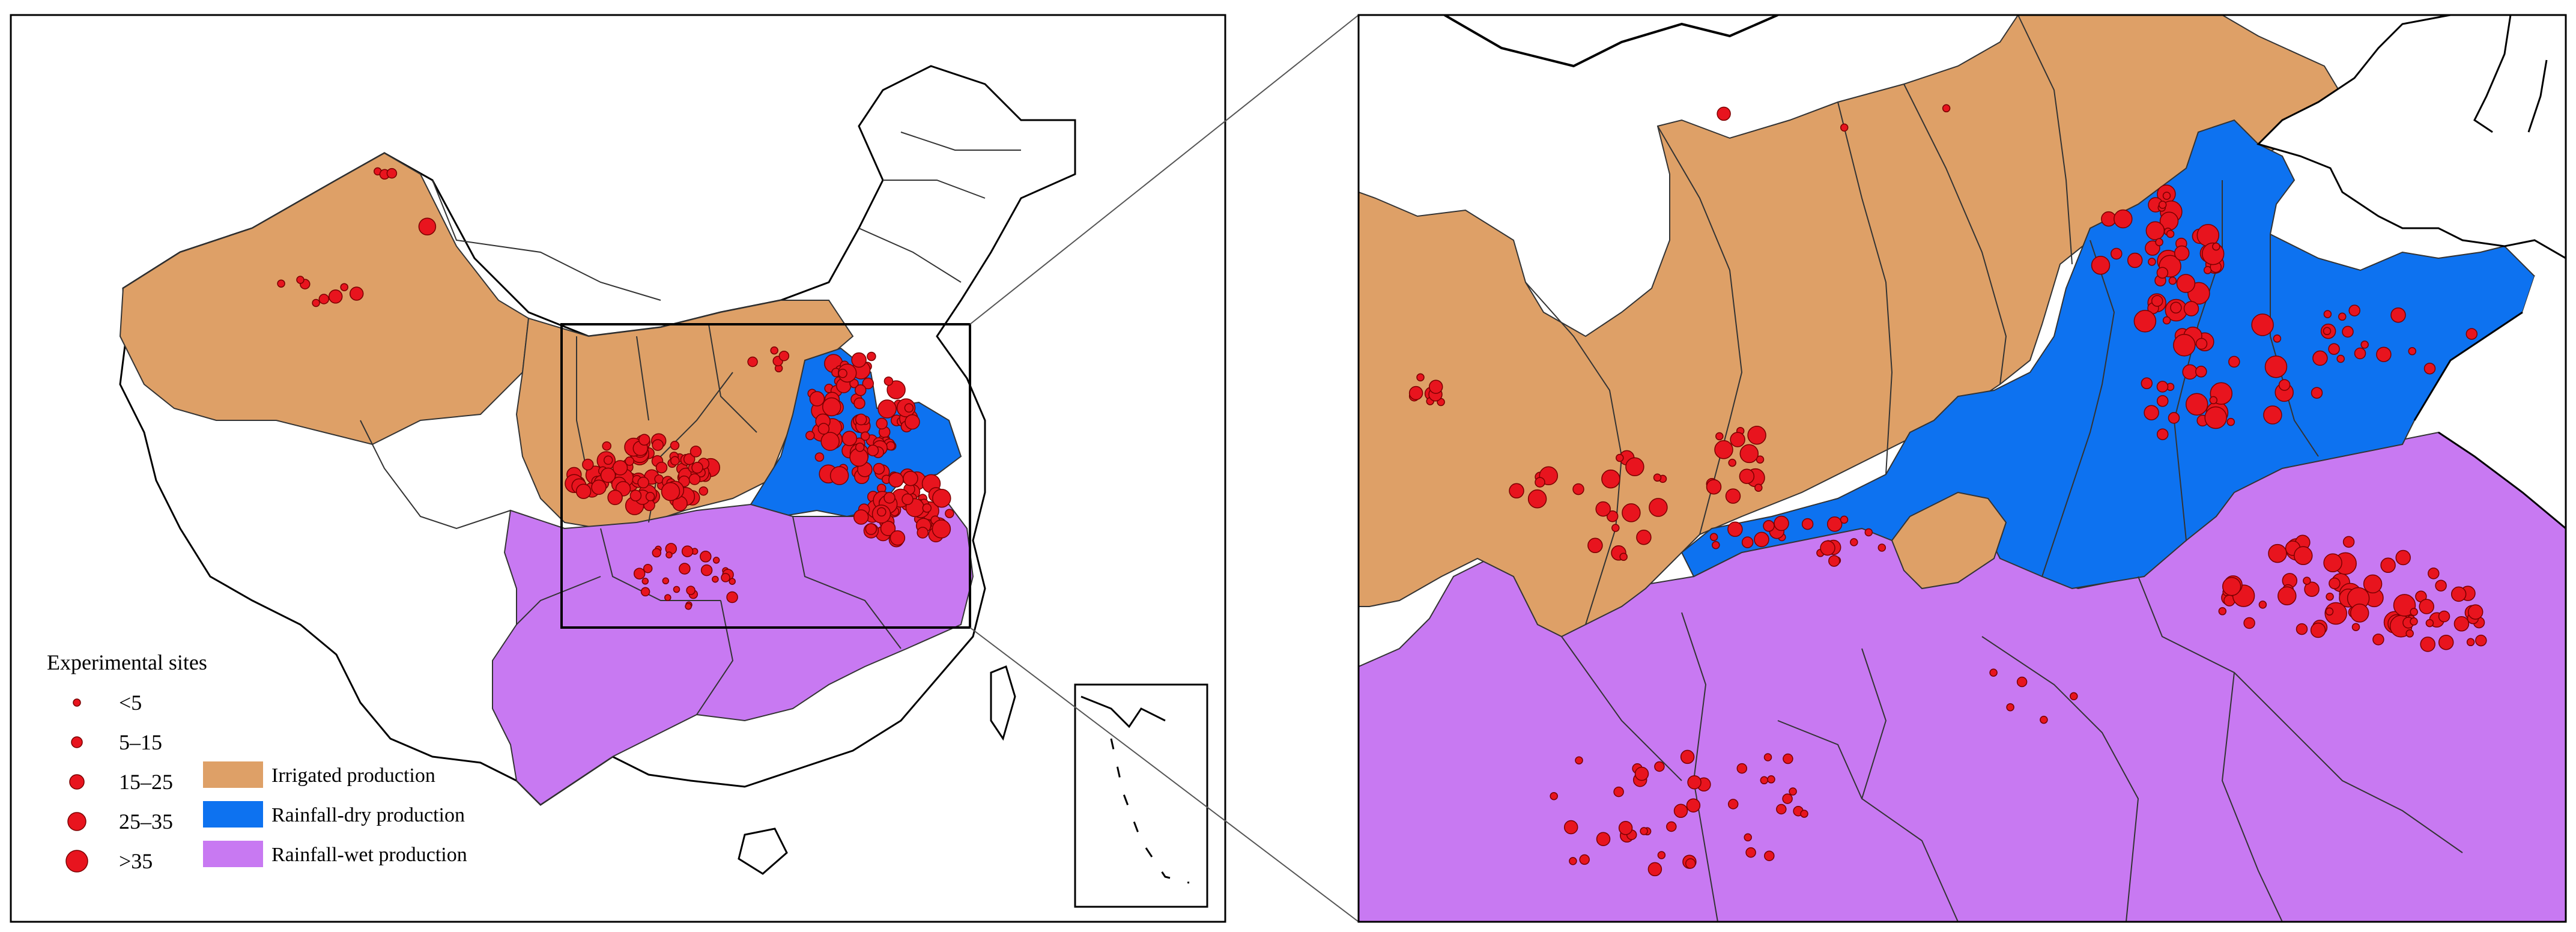 The image size is (2576, 932). What do you see at coordinates (1164, 774) in the screenshot?
I see `zoom-connector-bottom` at bounding box center [1164, 774].